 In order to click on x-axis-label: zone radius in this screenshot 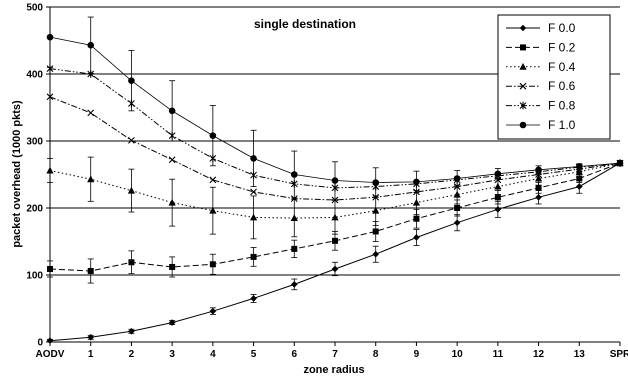, I will do `click(333, 370)`.